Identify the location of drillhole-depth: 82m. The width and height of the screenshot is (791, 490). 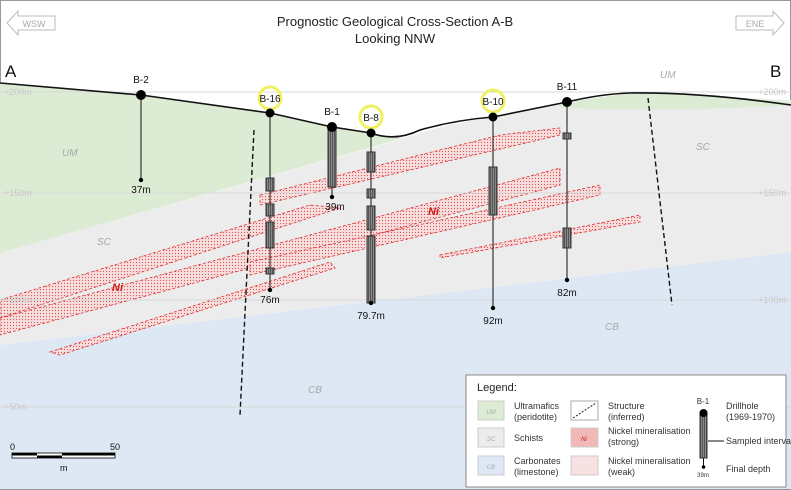
(566, 293).